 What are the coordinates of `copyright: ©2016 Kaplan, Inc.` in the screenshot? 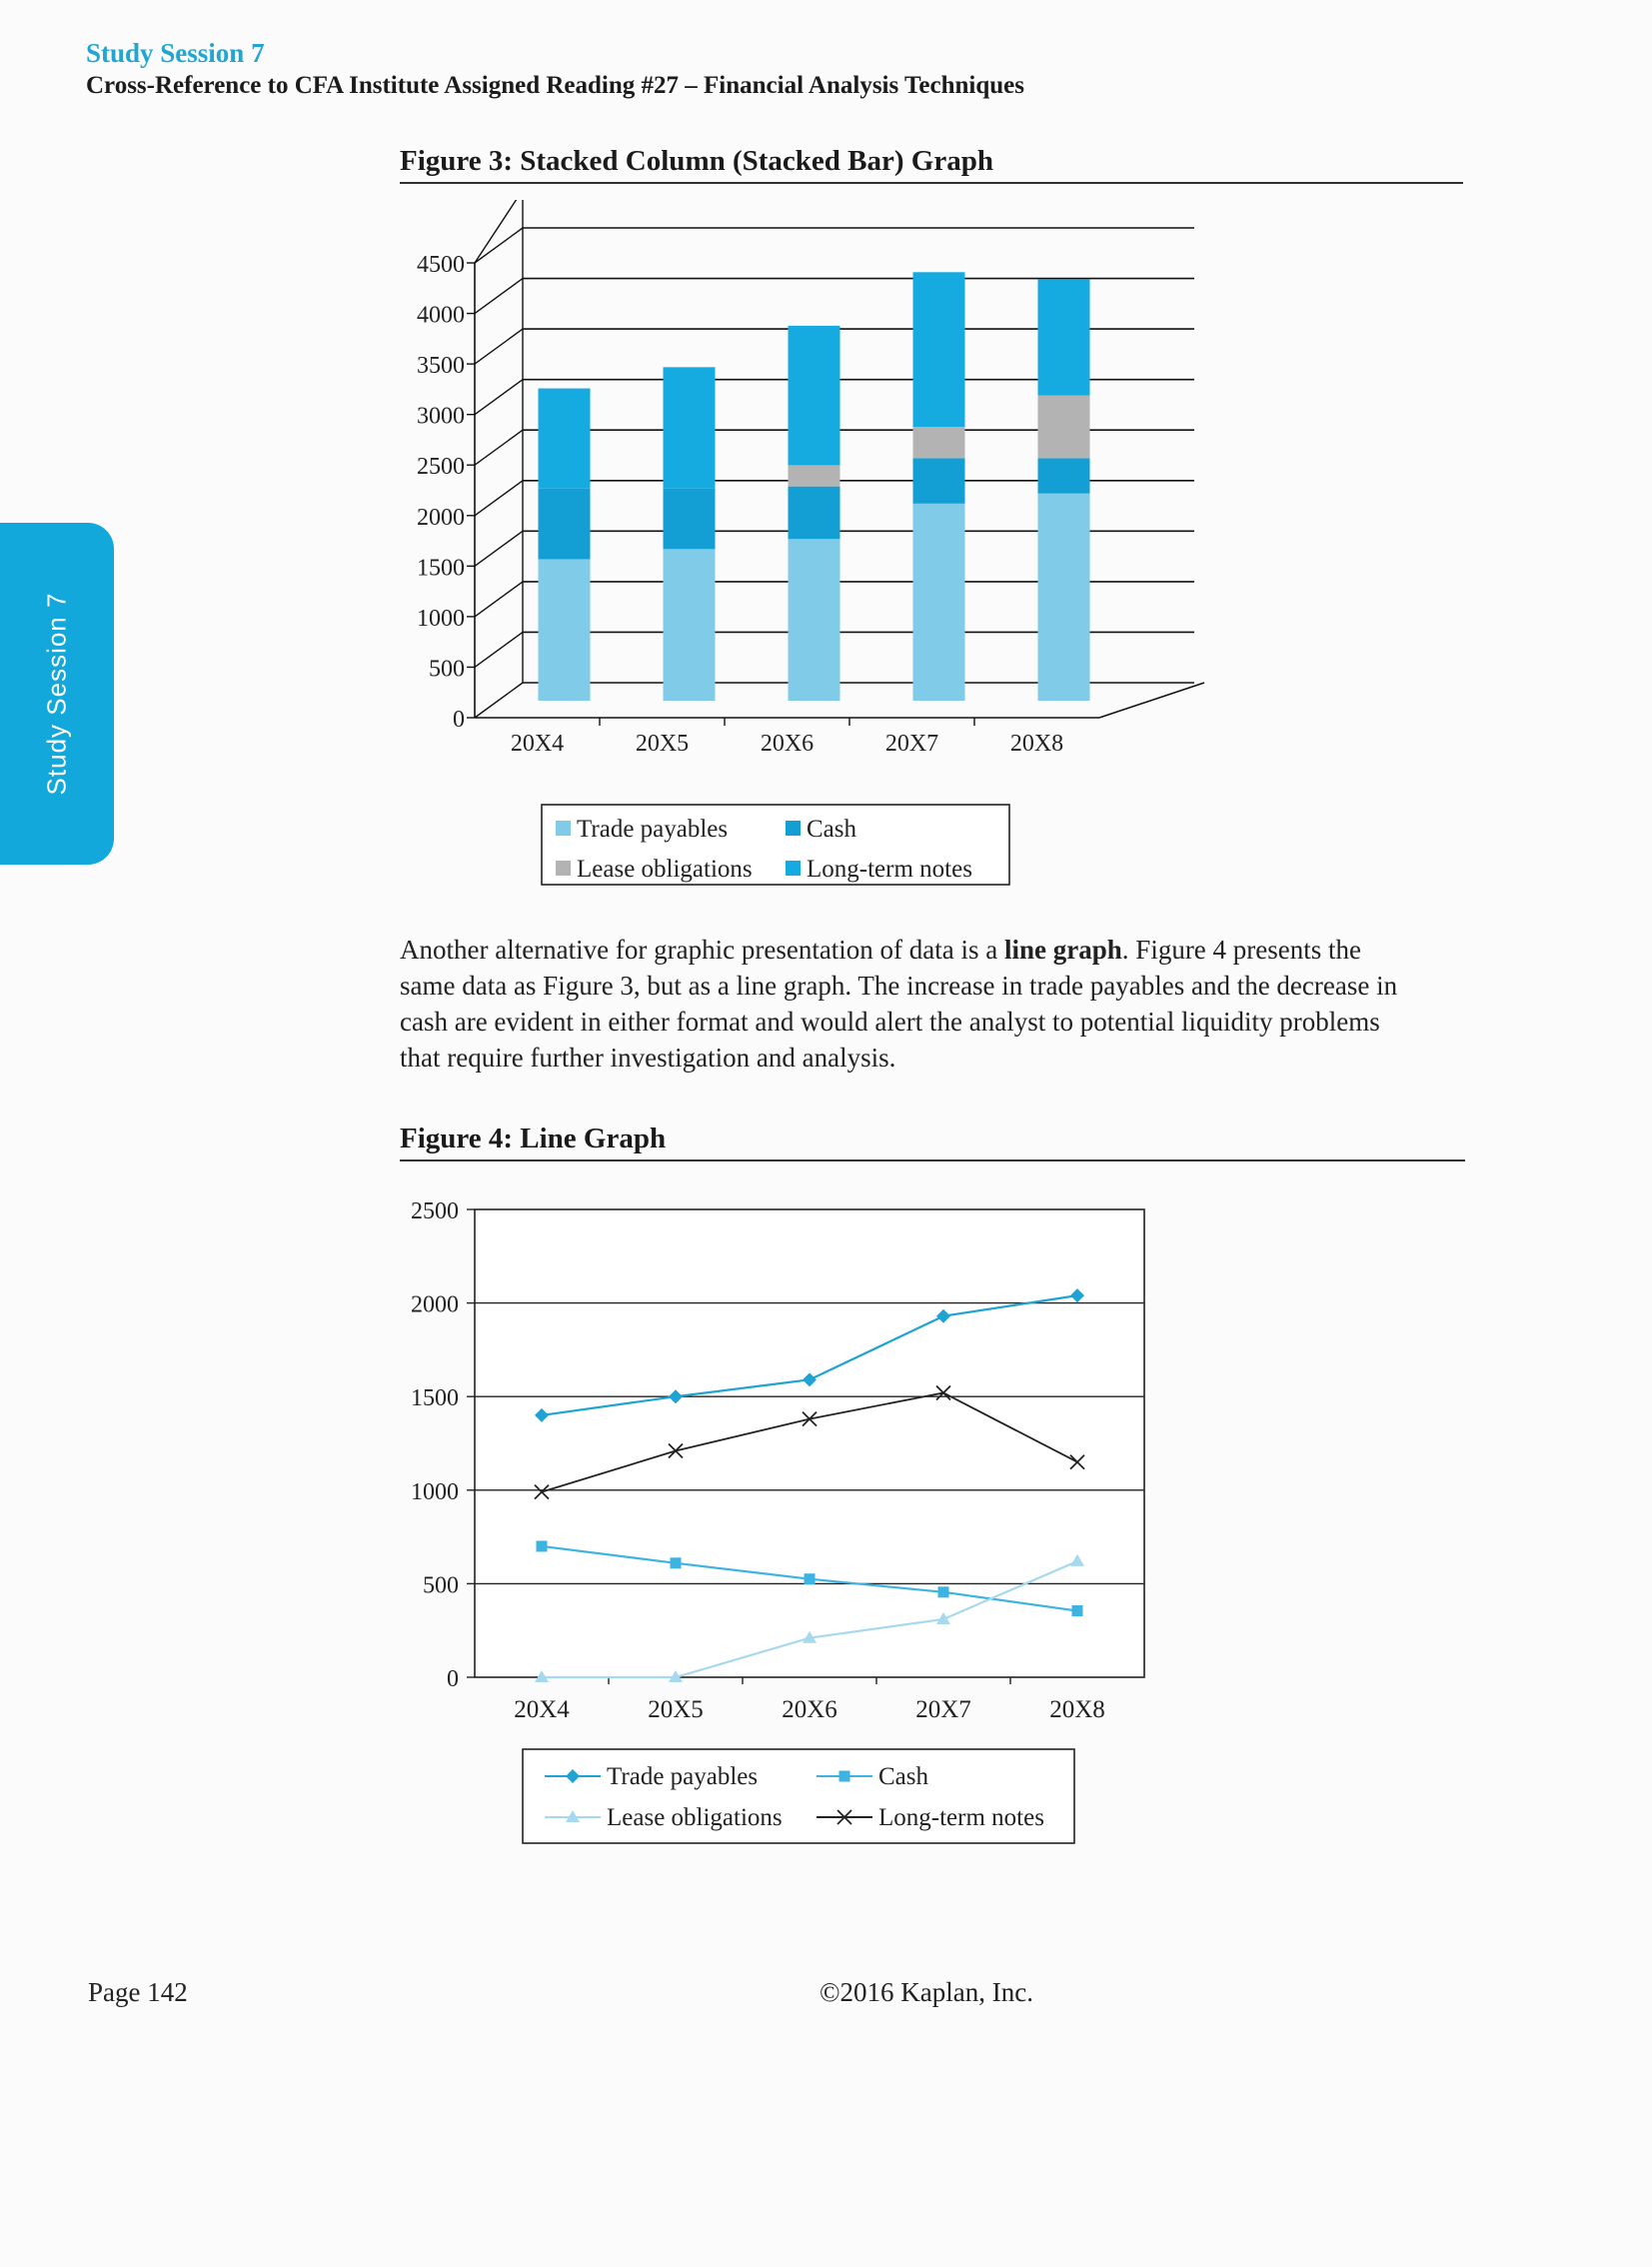 It's located at (926, 1992).